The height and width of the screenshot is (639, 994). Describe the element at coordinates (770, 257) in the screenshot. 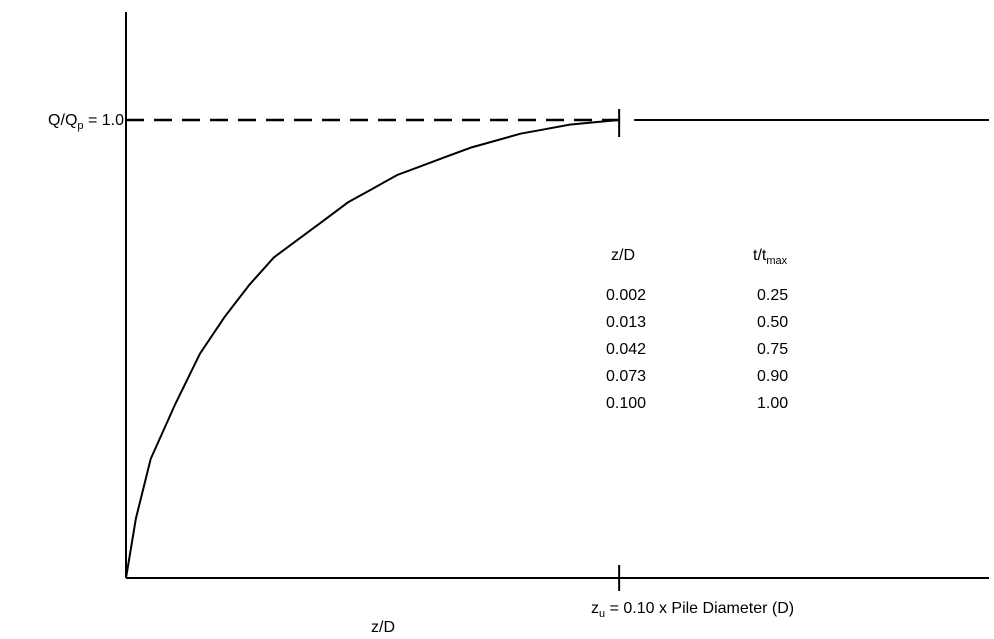

I see `table-header-tt: t/tmax` at that location.